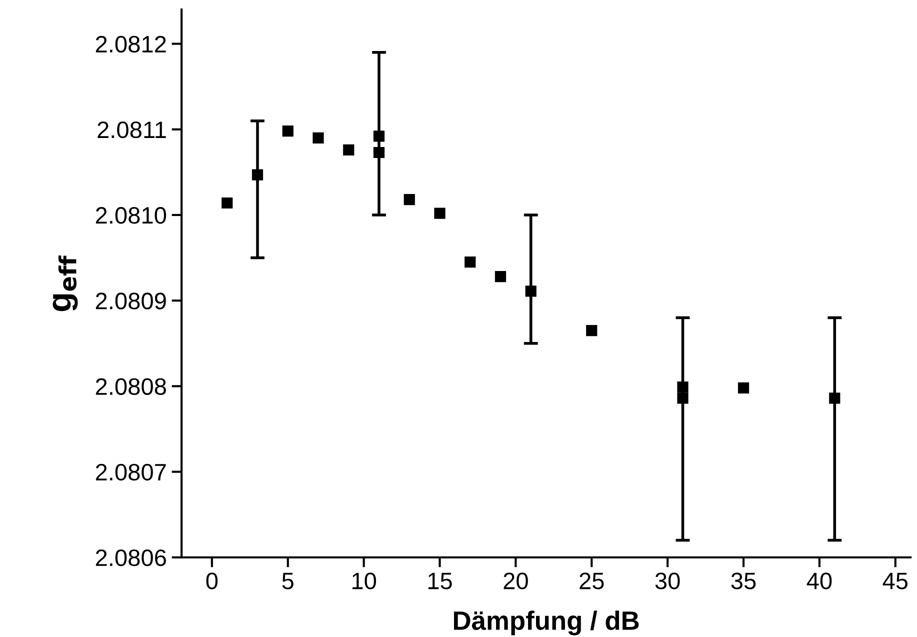 The width and height of the screenshot is (917, 637). What do you see at coordinates (667, 581) in the screenshot?
I see `x-tick-label: 30` at bounding box center [667, 581].